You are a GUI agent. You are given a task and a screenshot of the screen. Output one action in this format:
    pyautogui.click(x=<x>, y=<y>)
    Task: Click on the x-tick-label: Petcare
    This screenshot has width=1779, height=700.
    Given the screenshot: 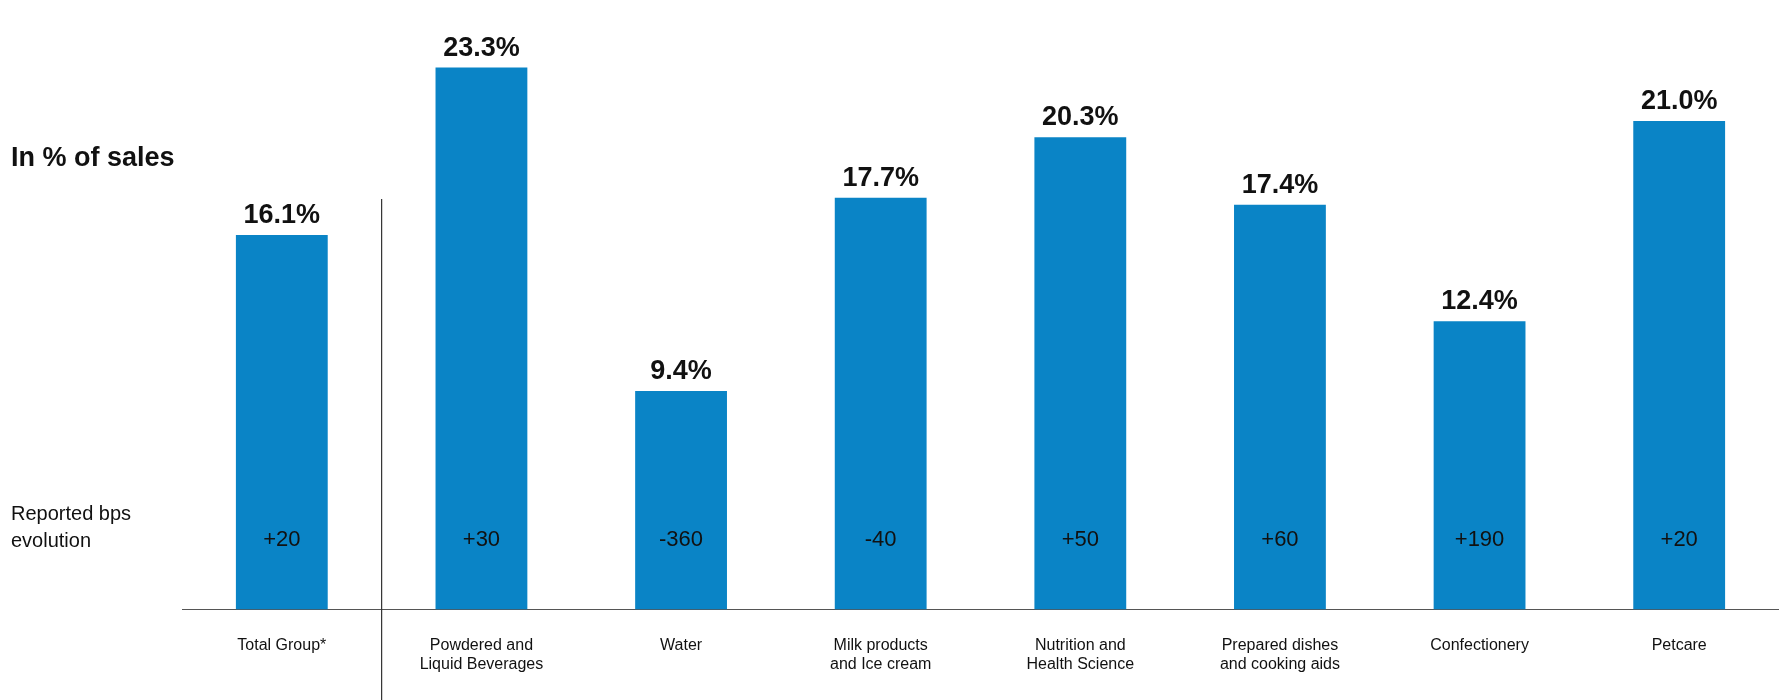 What is the action you would take?
    pyautogui.click(x=1679, y=644)
    